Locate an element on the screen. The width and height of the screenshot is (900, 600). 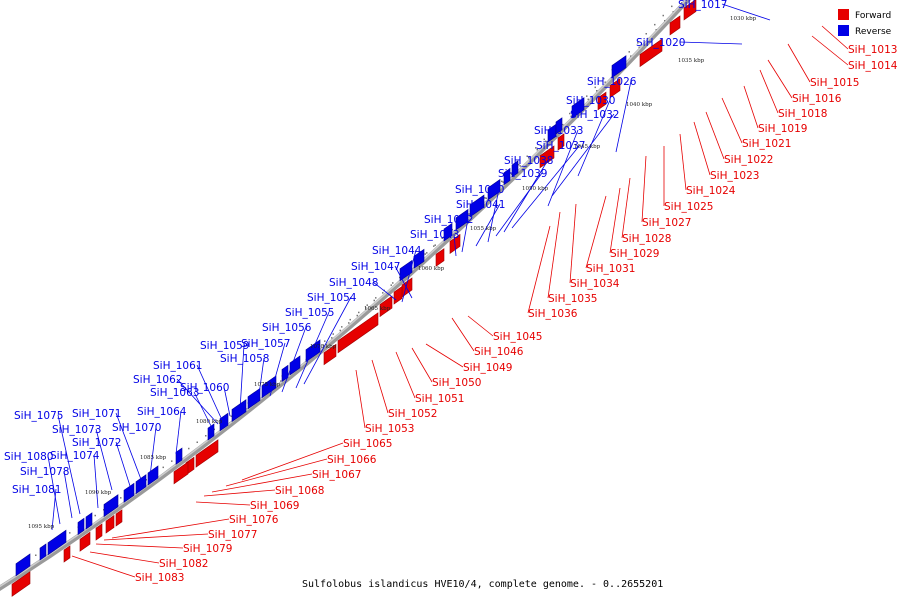
gene-label: SiH_1022 is located at coordinates (748, 160).